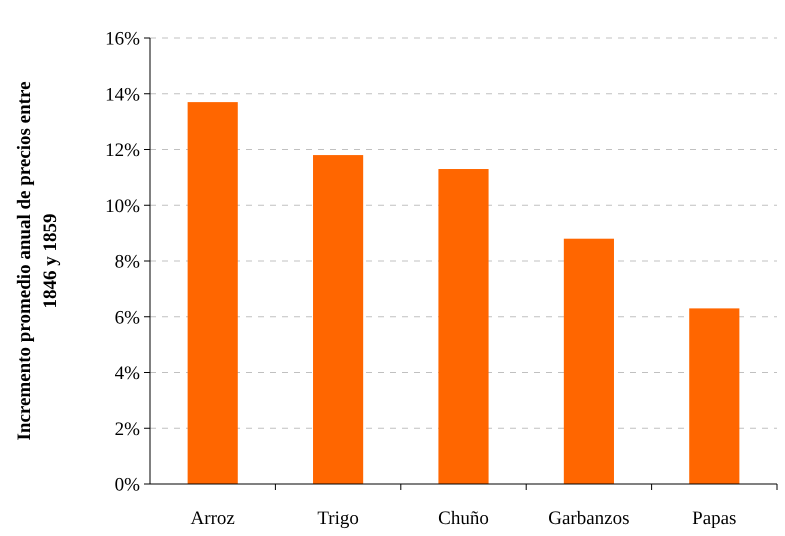 This screenshot has width=785, height=536. What do you see at coordinates (122, 39) in the screenshot?
I see `y-tick-label: 16%` at bounding box center [122, 39].